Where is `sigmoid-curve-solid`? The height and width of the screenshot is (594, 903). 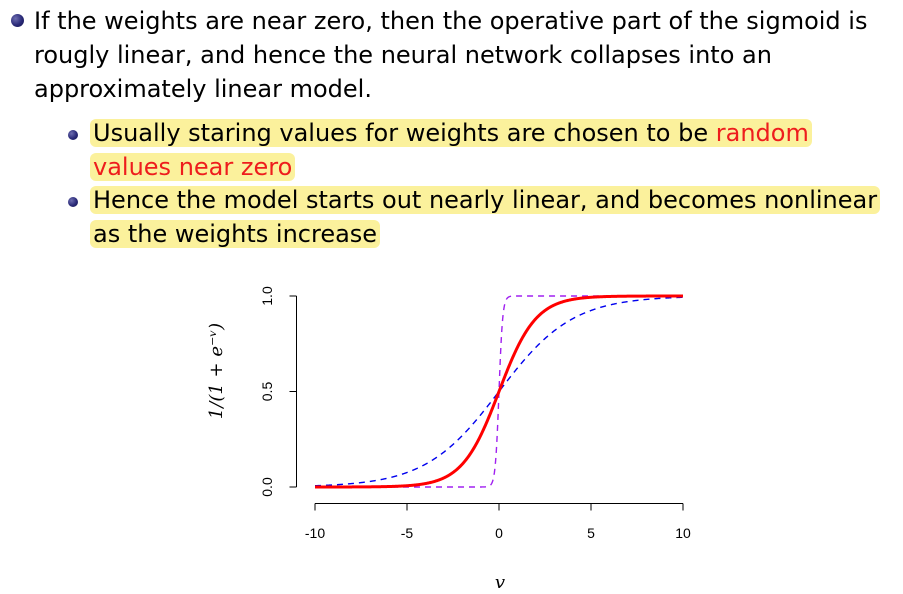
sigmoid-curve-solid is located at coordinates (499, 391).